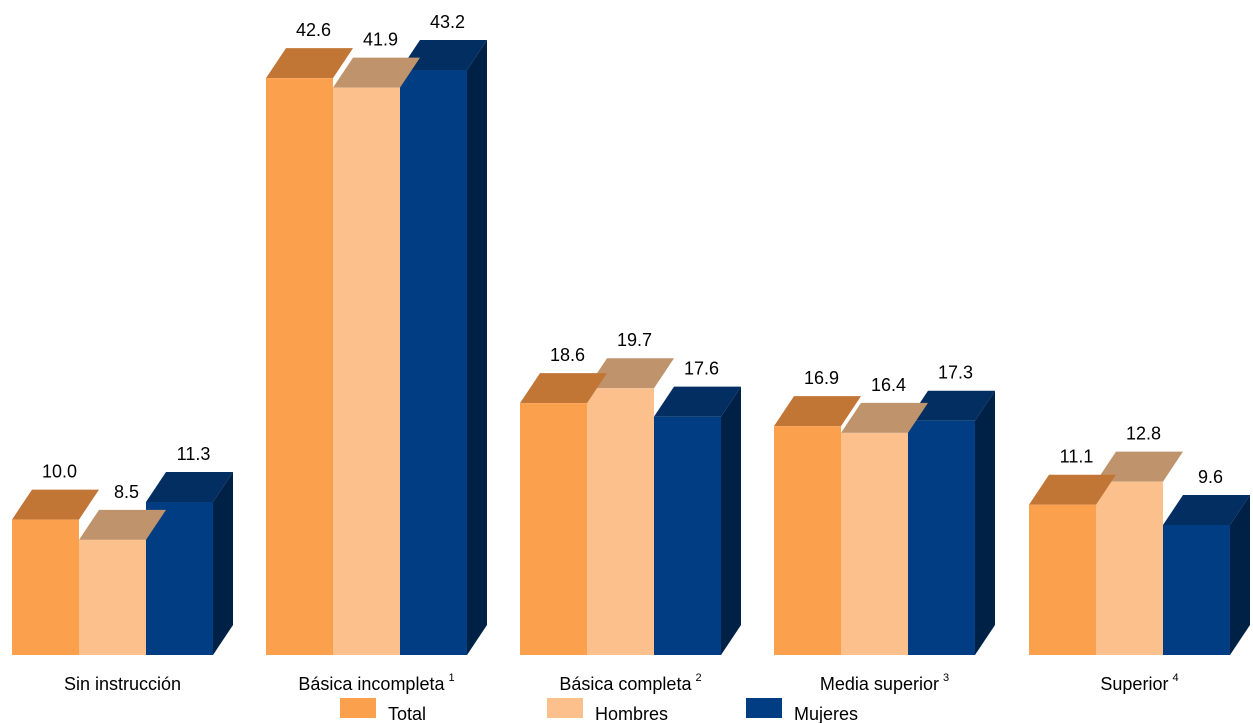 This screenshot has height=723, width=1253. Describe the element at coordinates (563, 388) in the screenshot. I see `bar-top-total-basica-completa` at that location.